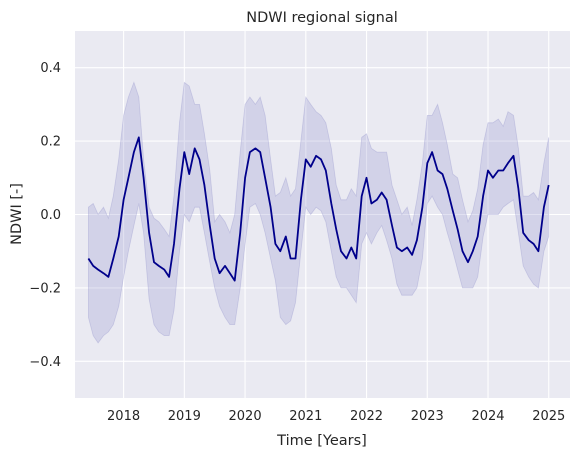 This screenshot has width=579, height=457. Describe the element at coordinates (366, 416) in the screenshot. I see `x-tick-label: 2022` at that location.